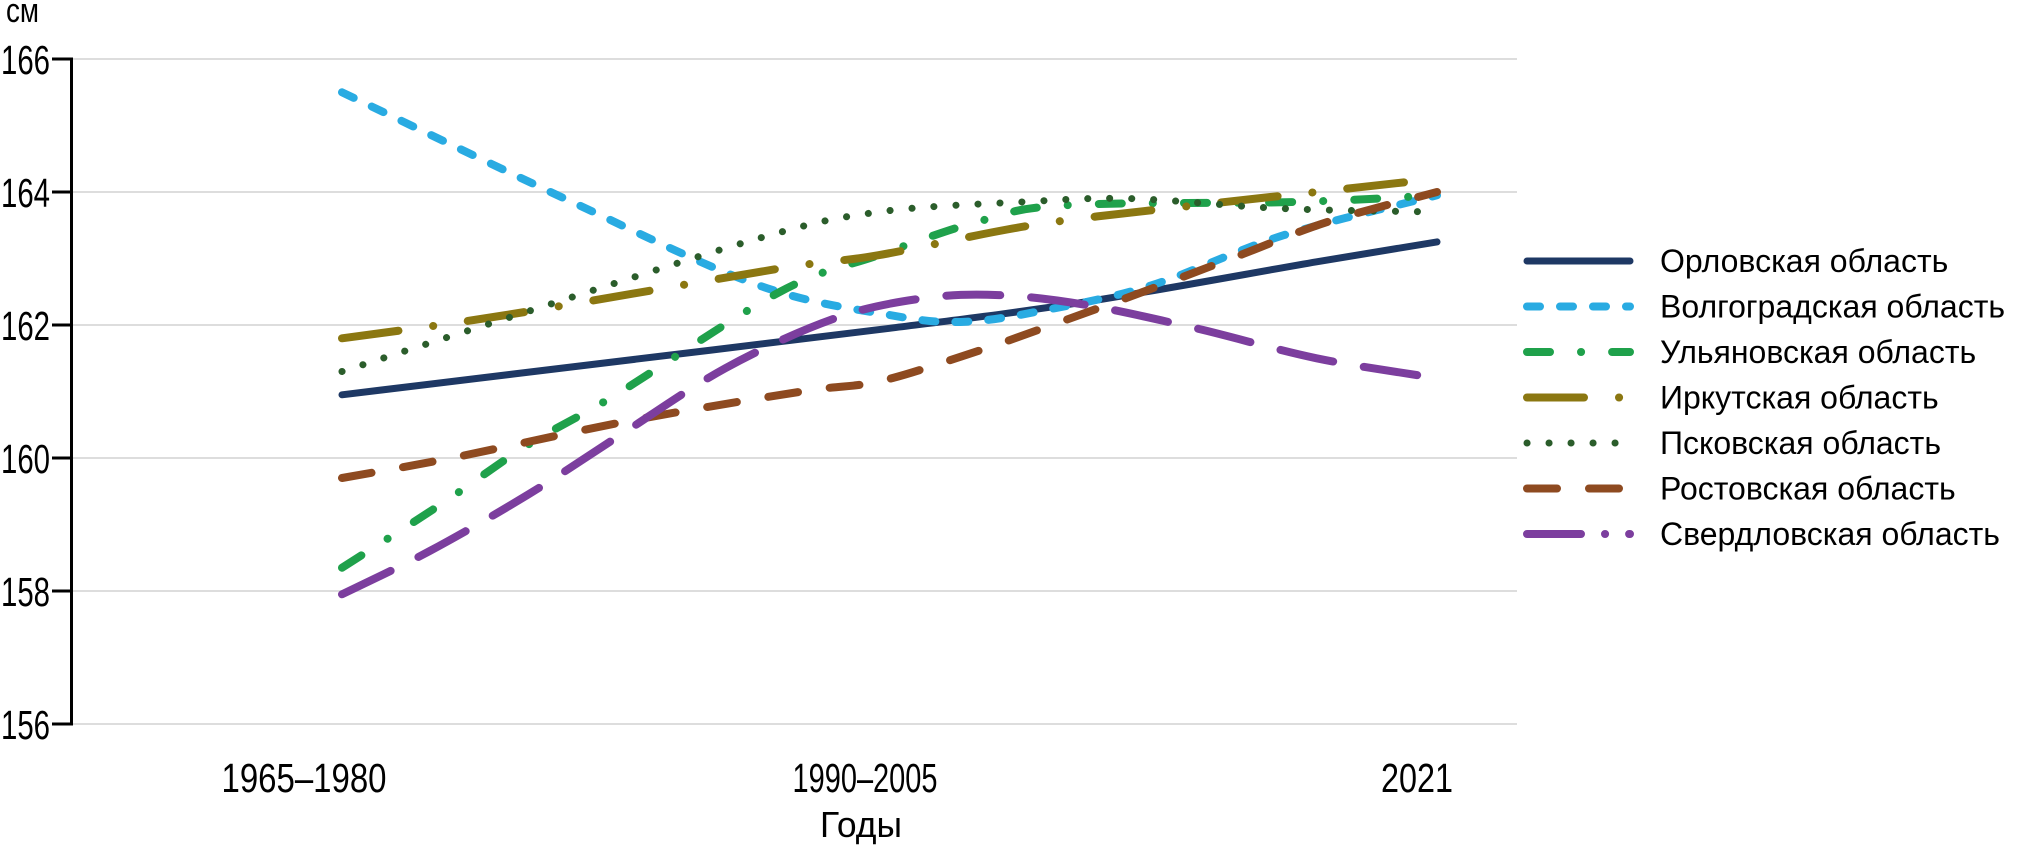 This screenshot has height=850, width=2020. Describe the element at coordinates (1830, 534) in the screenshot. I see `legend-label: Свердловская область` at that location.